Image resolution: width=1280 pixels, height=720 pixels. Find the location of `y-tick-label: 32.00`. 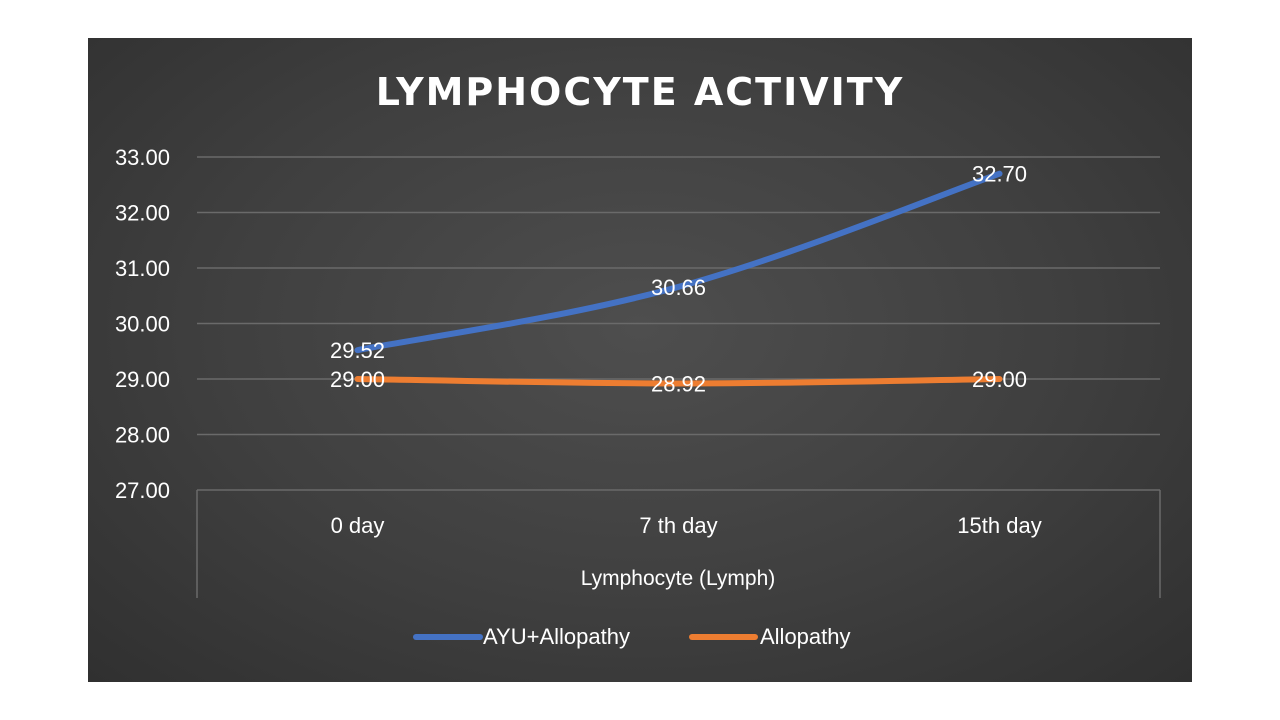

y-tick-label: 32.00 is located at coordinates (142, 213).